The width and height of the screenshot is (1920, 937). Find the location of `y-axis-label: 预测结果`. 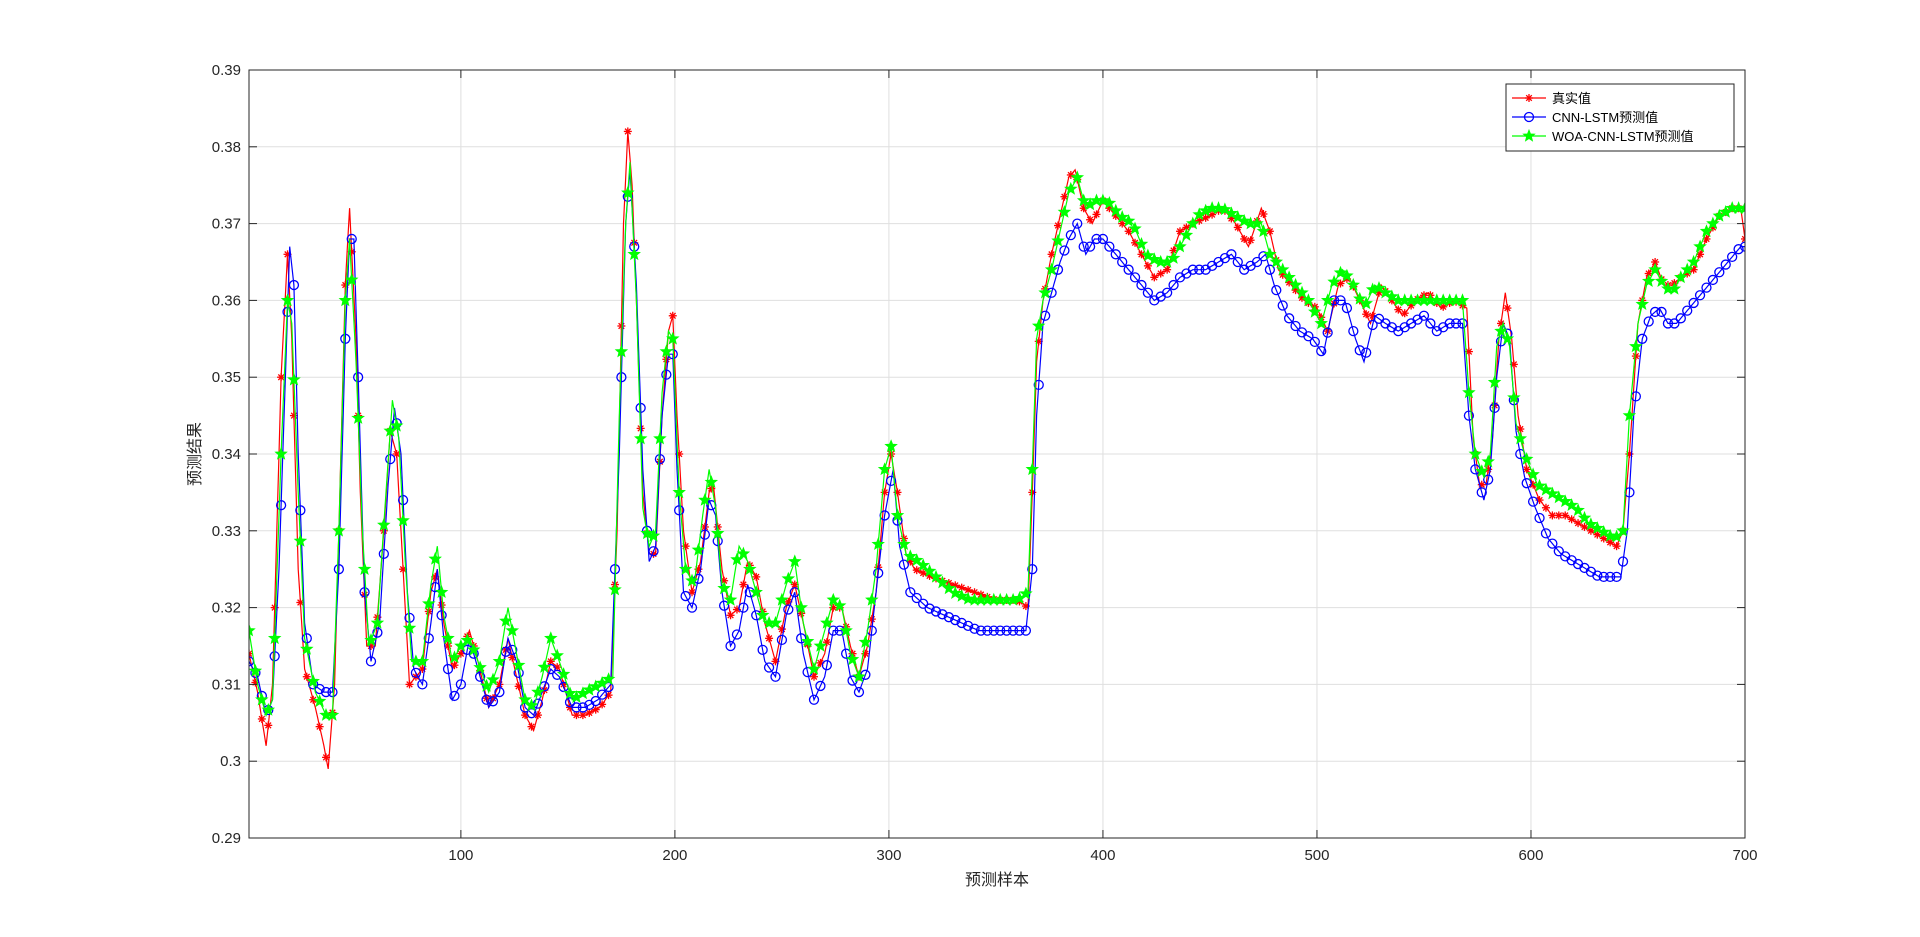

y-axis-label: 预测结果 is located at coordinates (194, 454).